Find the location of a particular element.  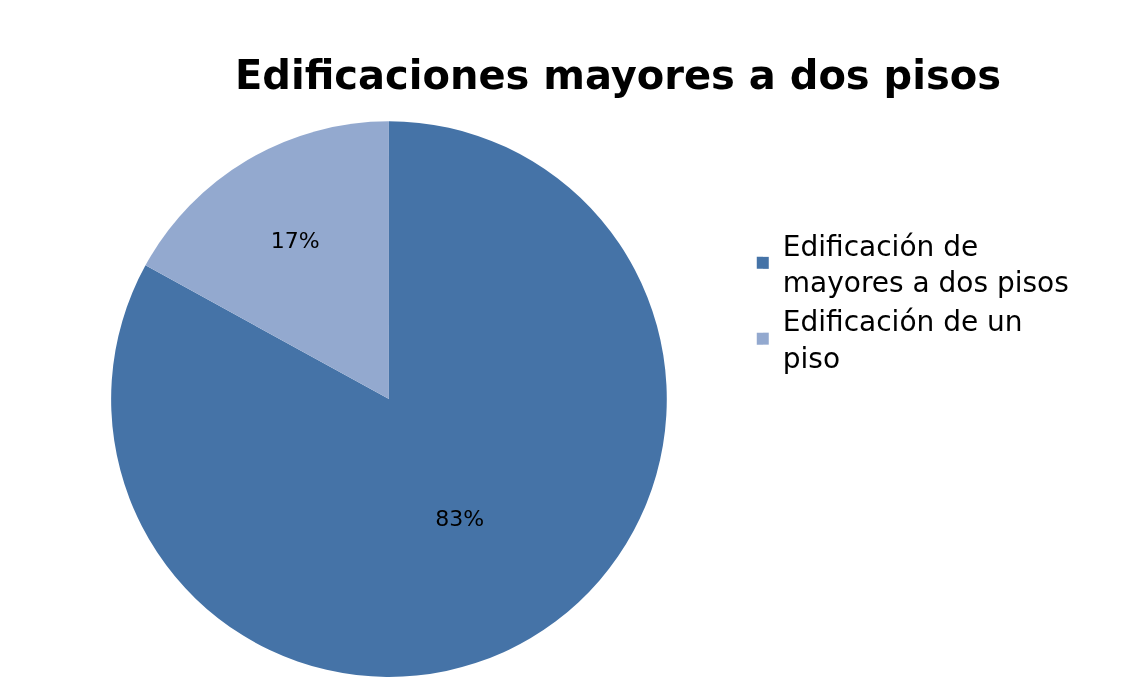

data-label: 17% is located at coordinates (295, 241).